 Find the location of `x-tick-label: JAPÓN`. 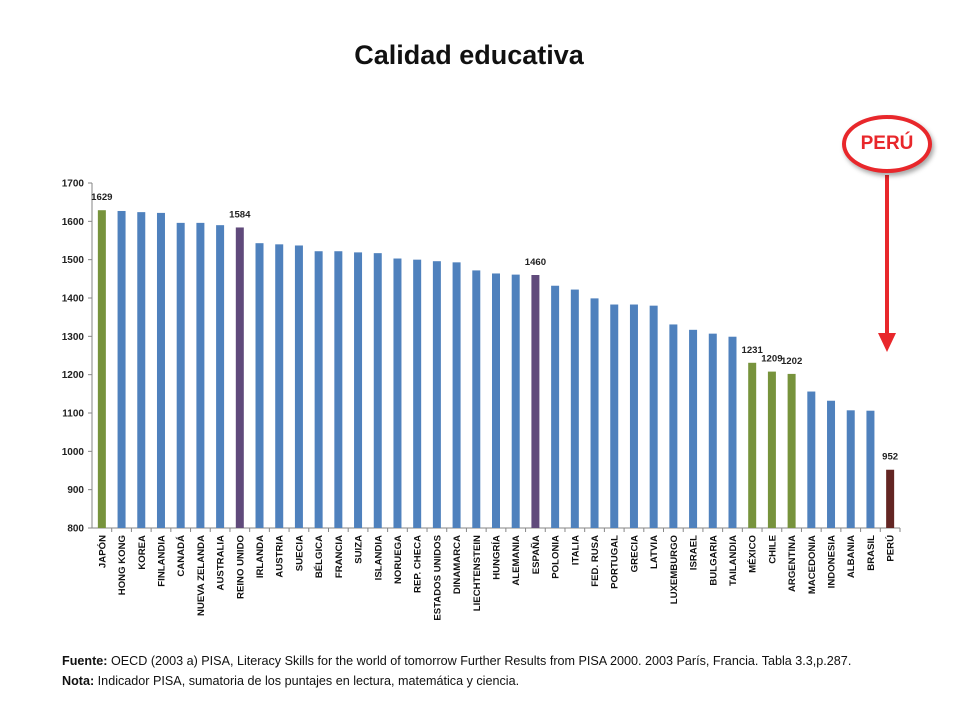

x-tick-label: JAPÓN is located at coordinates (102, 551).